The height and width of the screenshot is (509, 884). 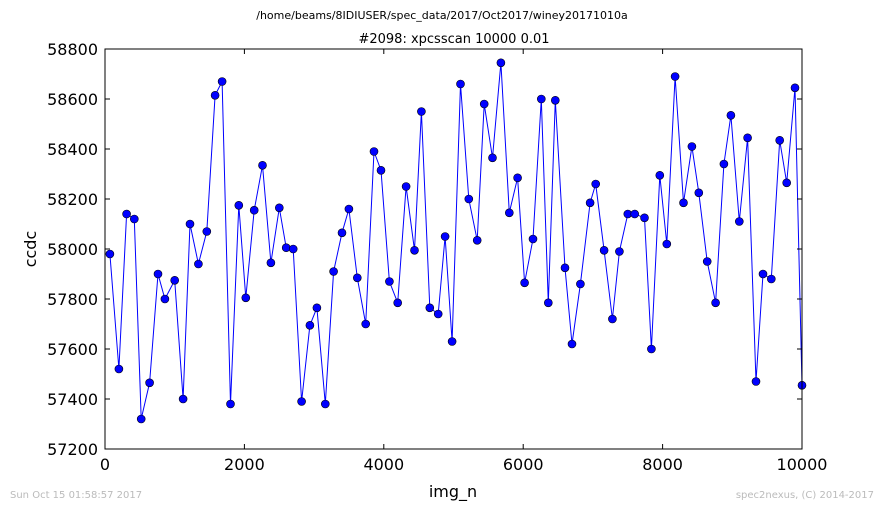 What do you see at coordinates (453, 492) in the screenshot?
I see `x-axis-label: img_n` at bounding box center [453, 492].